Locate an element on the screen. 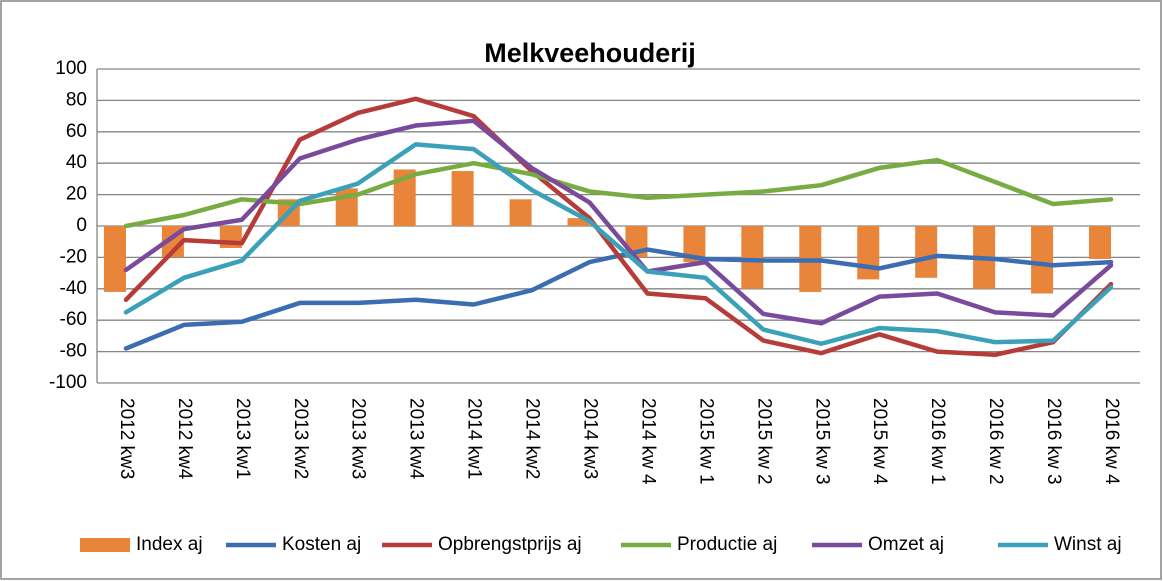 The width and height of the screenshot is (1163, 581). x-tick-label: 2016 kw 2 is located at coordinates (995, 441).